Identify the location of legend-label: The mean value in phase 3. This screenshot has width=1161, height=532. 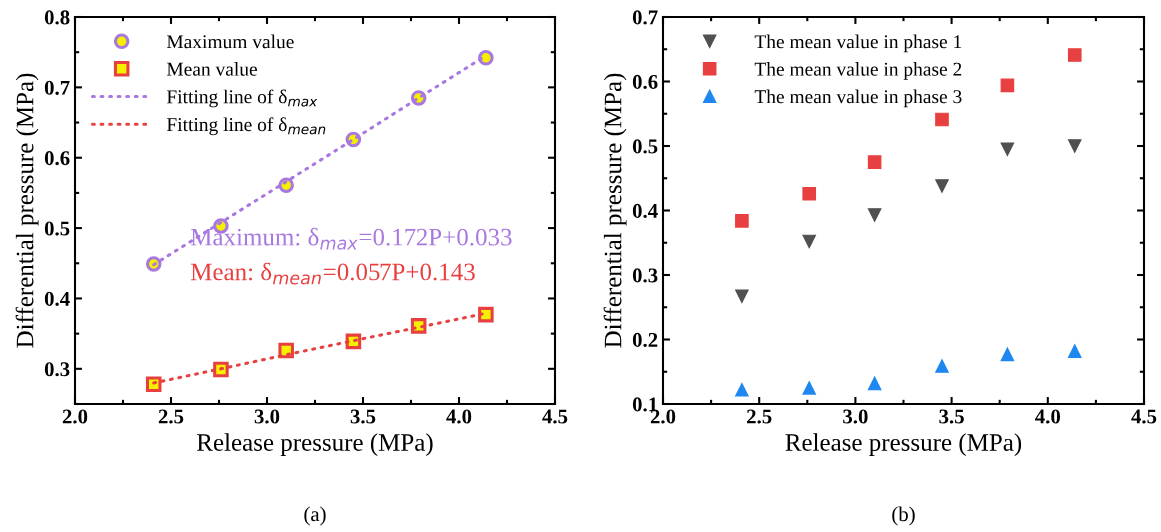
(858, 98).